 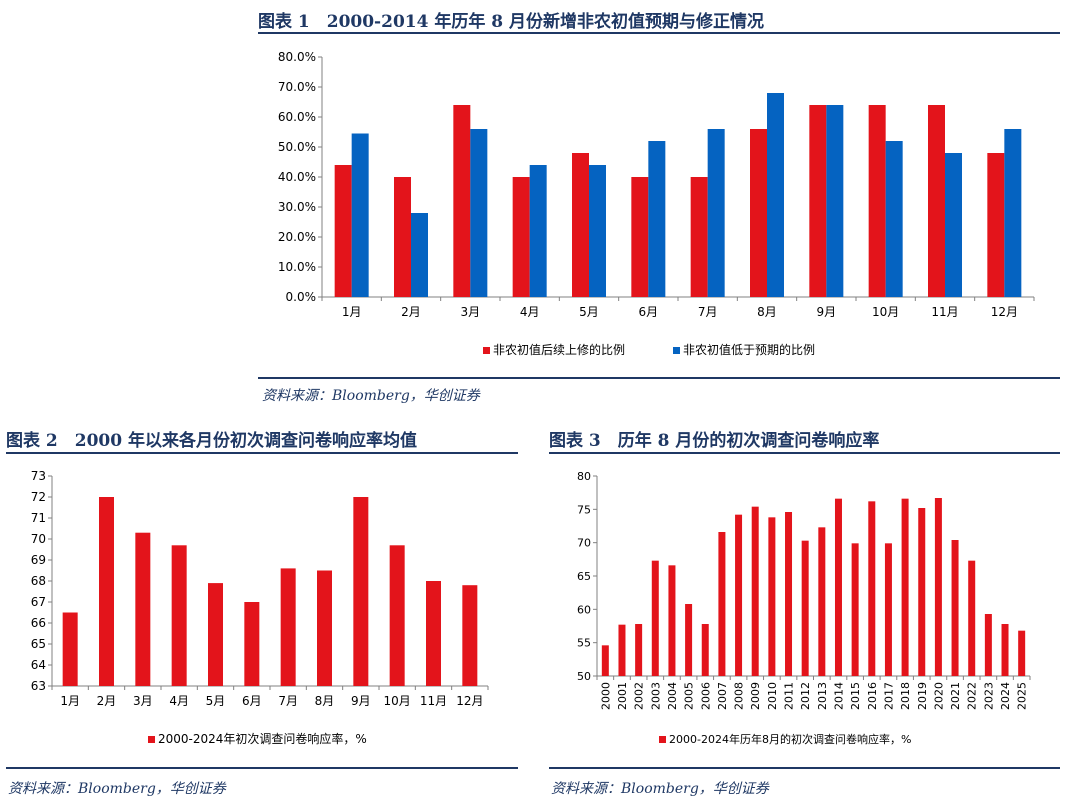 What do you see at coordinates (885, 312) in the screenshot?
I see `chart1-x-tick-label: 10月` at bounding box center [885, 312].